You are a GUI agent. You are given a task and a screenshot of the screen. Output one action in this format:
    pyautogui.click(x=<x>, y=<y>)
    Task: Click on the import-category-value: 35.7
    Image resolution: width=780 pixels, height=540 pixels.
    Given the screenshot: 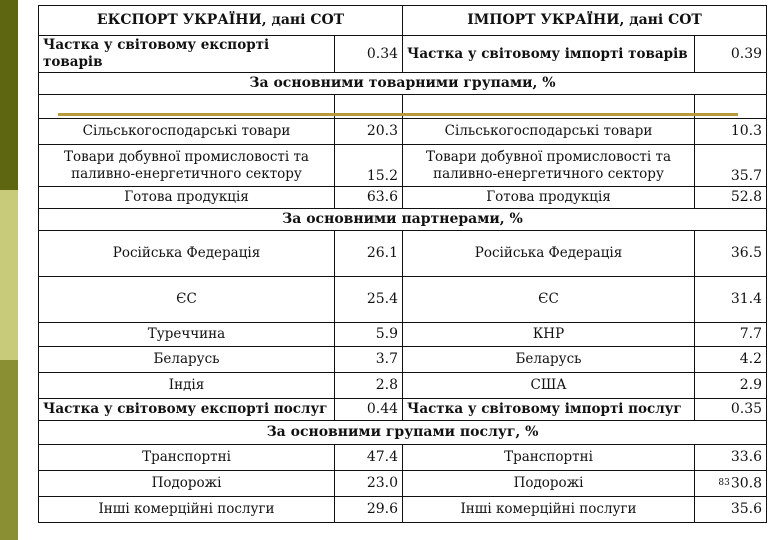 What is the action you would take?
    pyautogui.click(x=731, y=165)
    